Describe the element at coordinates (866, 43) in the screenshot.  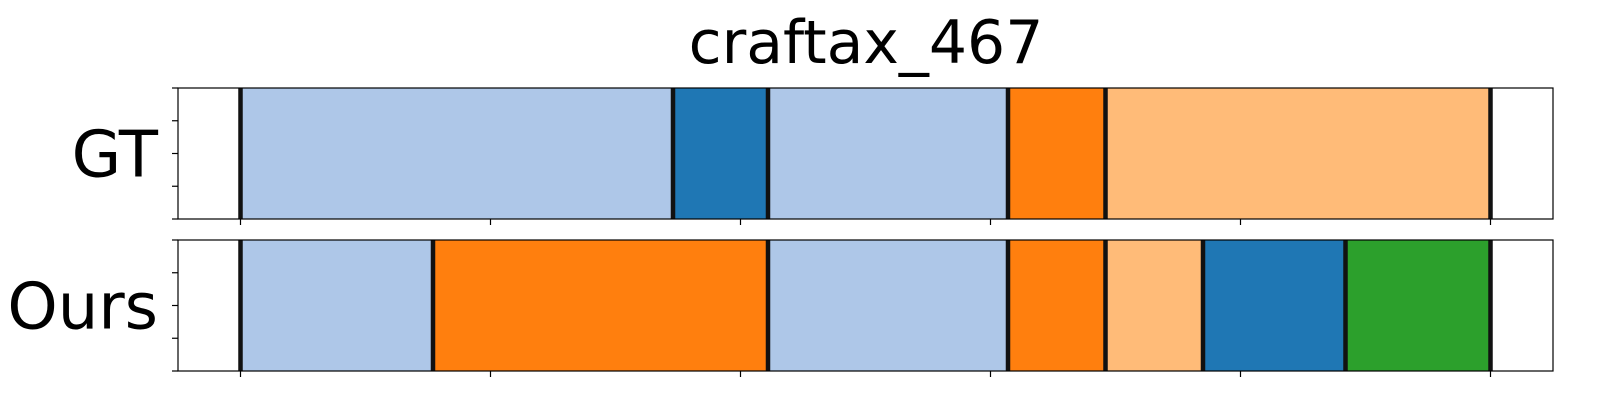
I see `chart-title: craftax_467` at that location.